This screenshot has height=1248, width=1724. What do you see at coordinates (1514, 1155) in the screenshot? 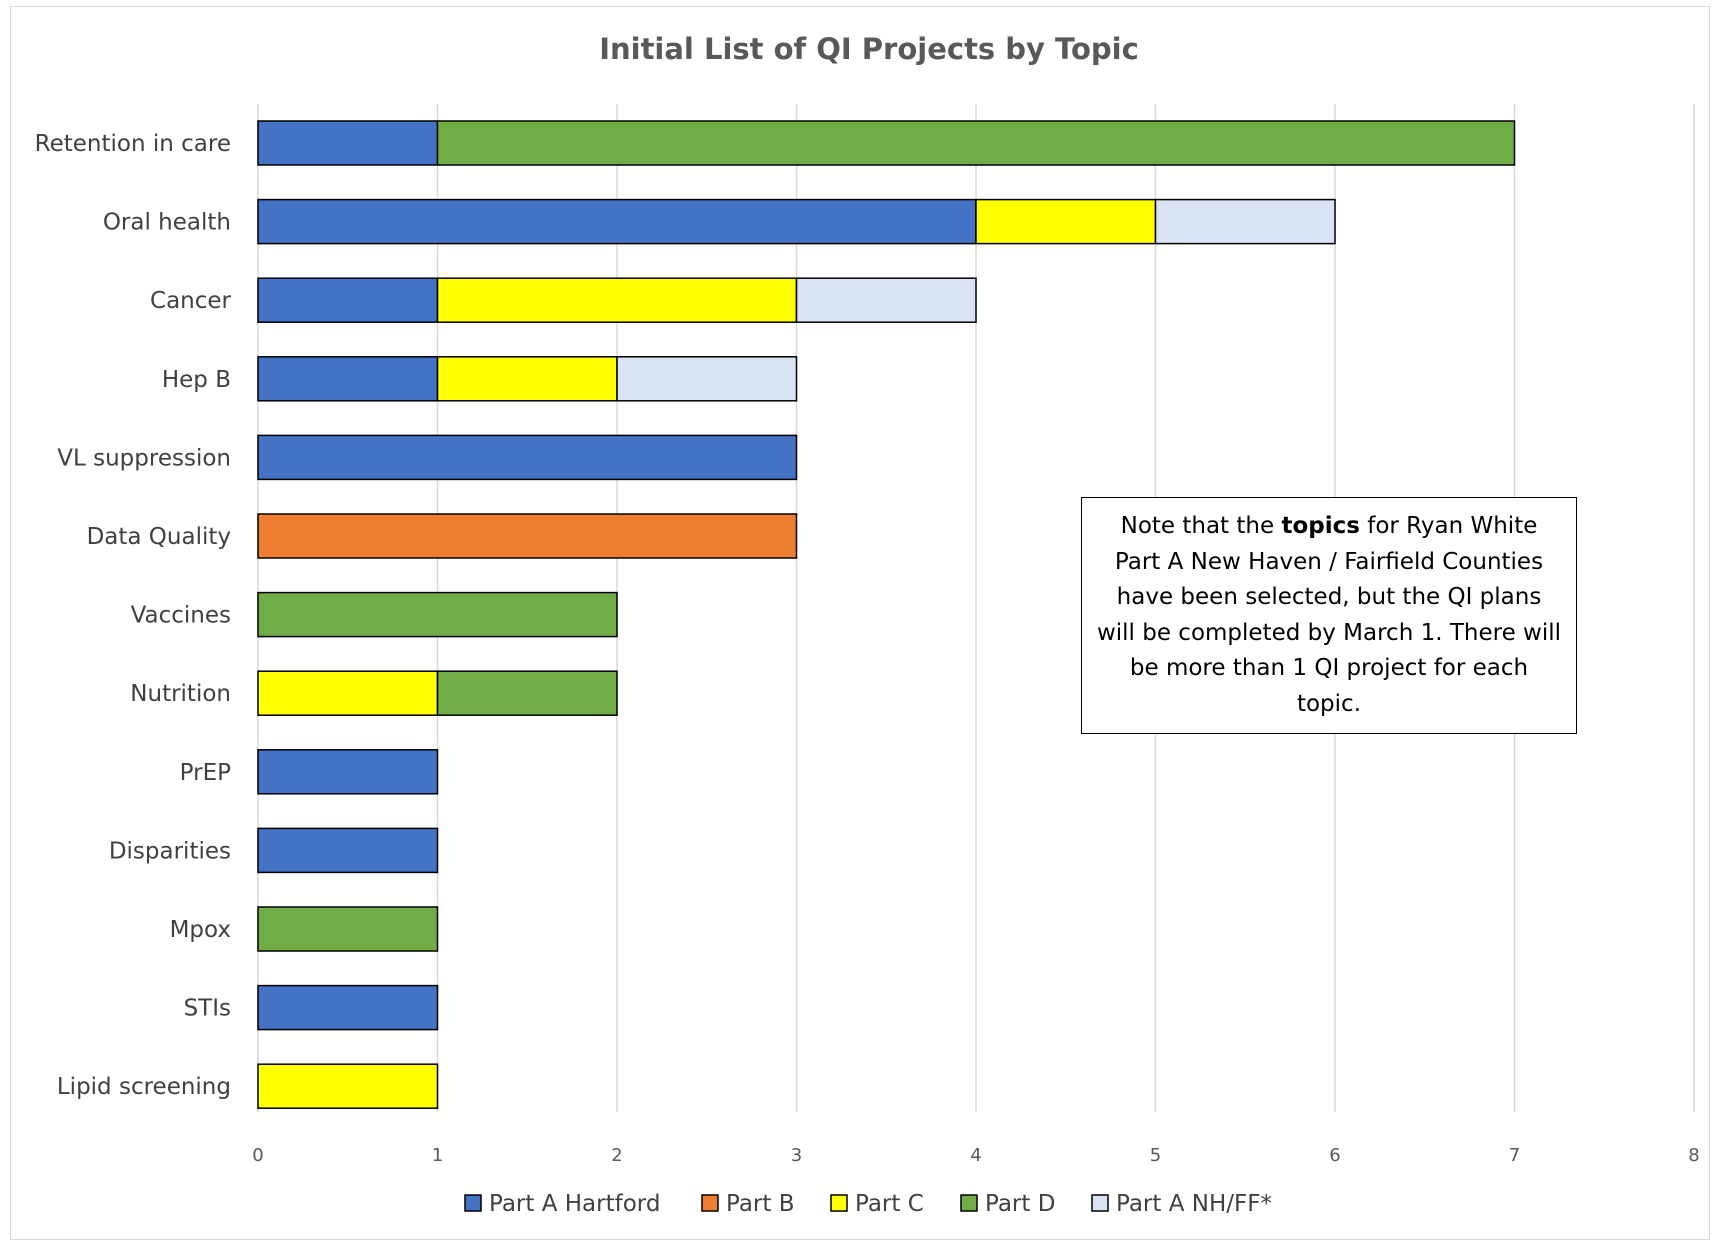
I see `x-tick-label: 7` at bounding box center [1514, 1155].